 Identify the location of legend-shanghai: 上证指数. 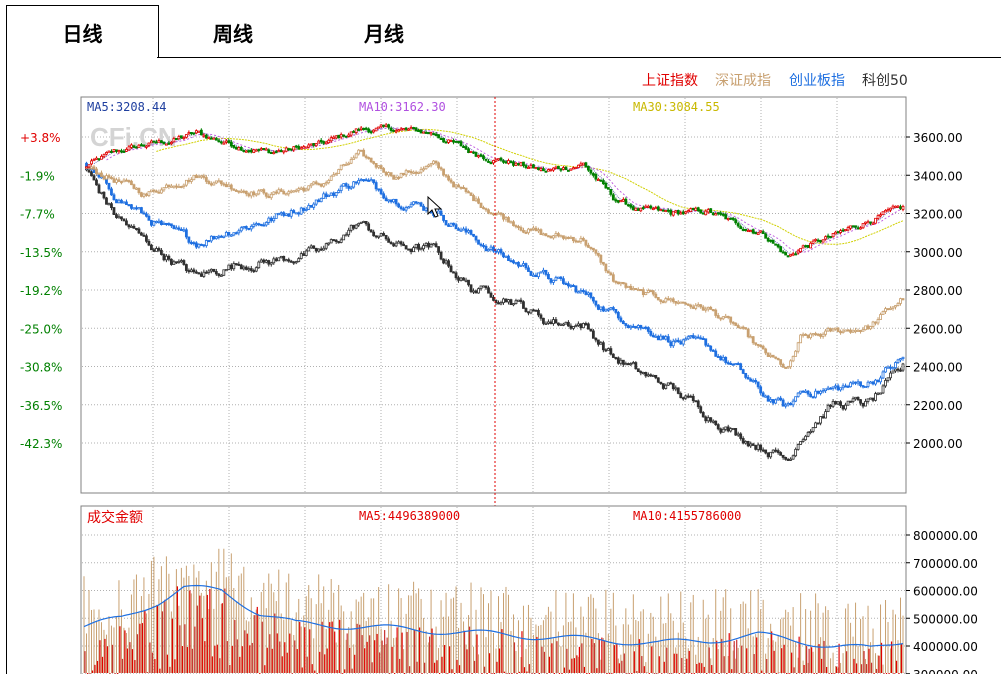
(670, 81).